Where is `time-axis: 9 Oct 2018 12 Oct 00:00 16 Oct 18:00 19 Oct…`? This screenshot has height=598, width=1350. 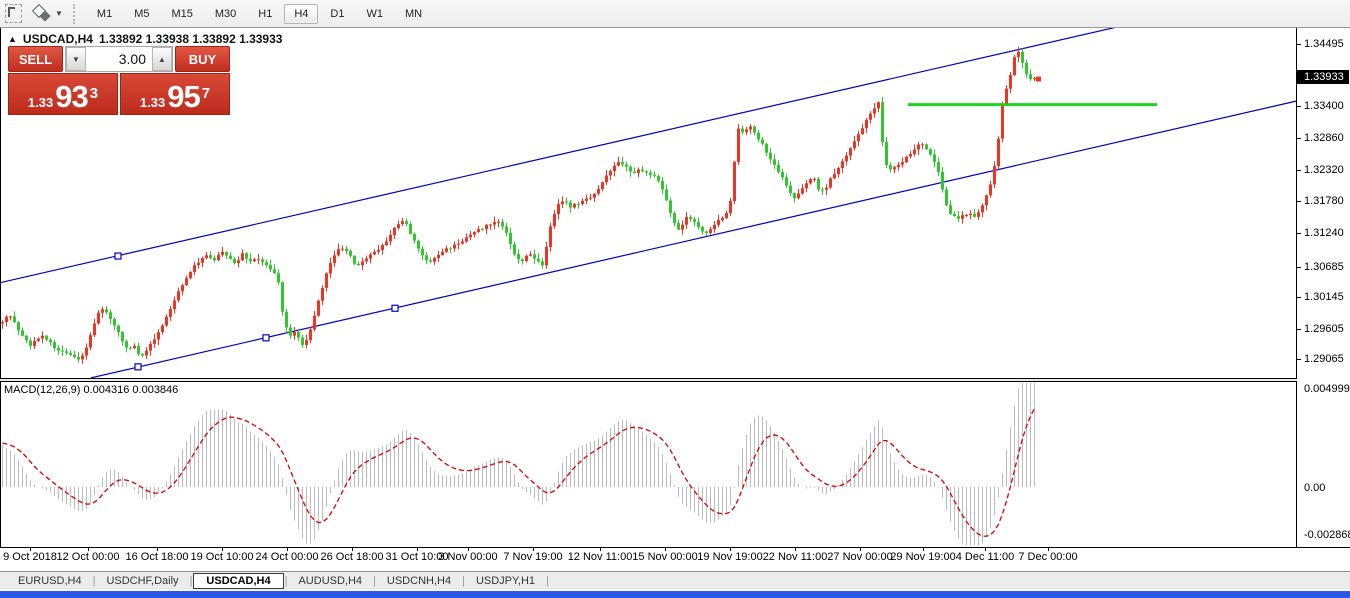
time-axis: 9 Oct 2018 12 Oct 00:00 16 Oct 18:00 19 Oct… is located at coordinates (675, 558).